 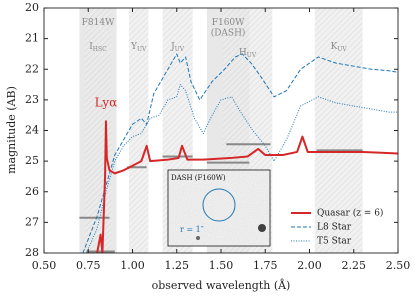 What do you see at coordinates (132, 265) in the screenshot?
I see `x-tick-label: 1.00` at bounding box center [132, 265].